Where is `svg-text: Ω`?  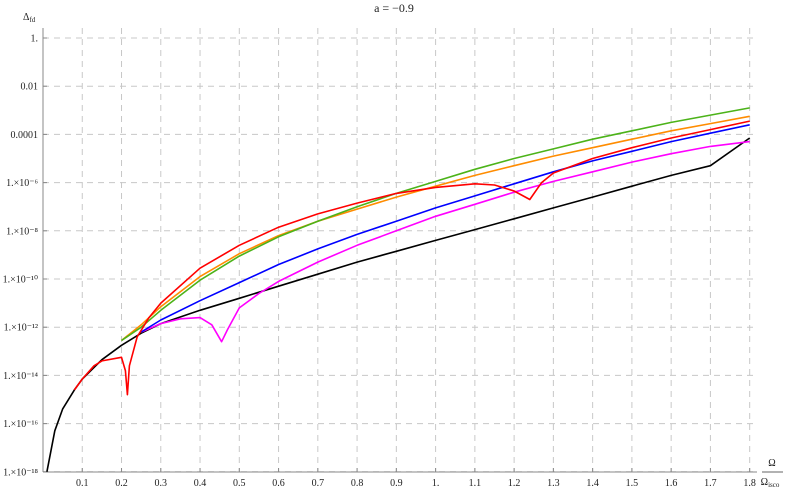
svg-text: Ω is located at coordinates (771, 463).